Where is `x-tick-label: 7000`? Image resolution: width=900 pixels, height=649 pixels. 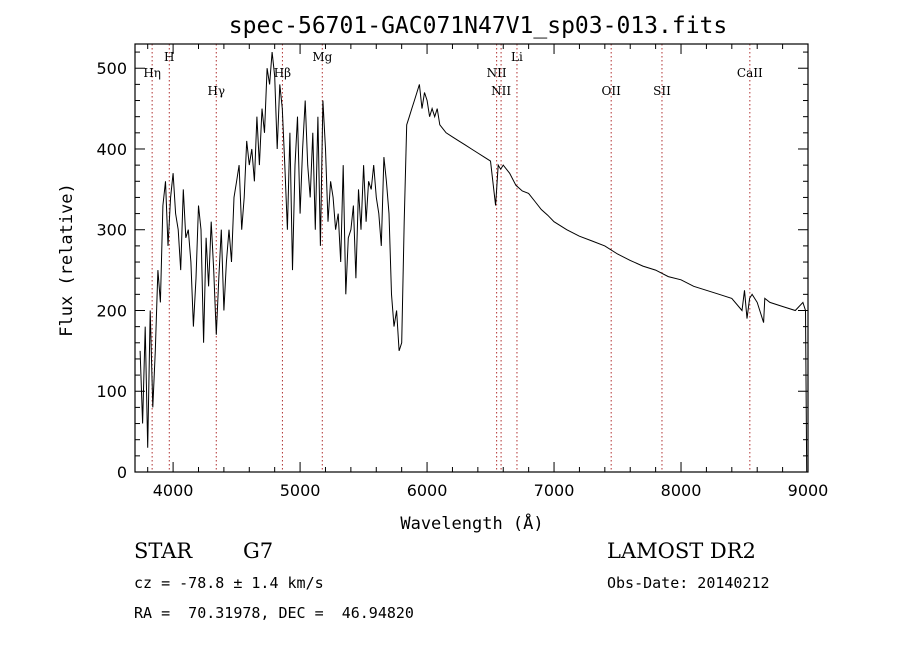 x-tick-label: 7000 is located at coordinates (554, 490).